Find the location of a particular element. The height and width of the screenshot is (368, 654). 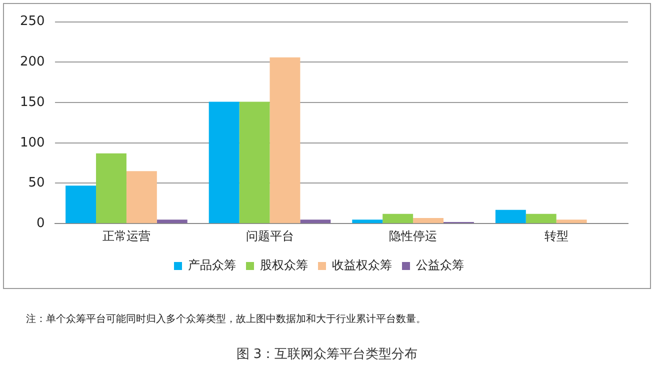

legend-label: 收益权众筹 is located at coordinates (362, 265).